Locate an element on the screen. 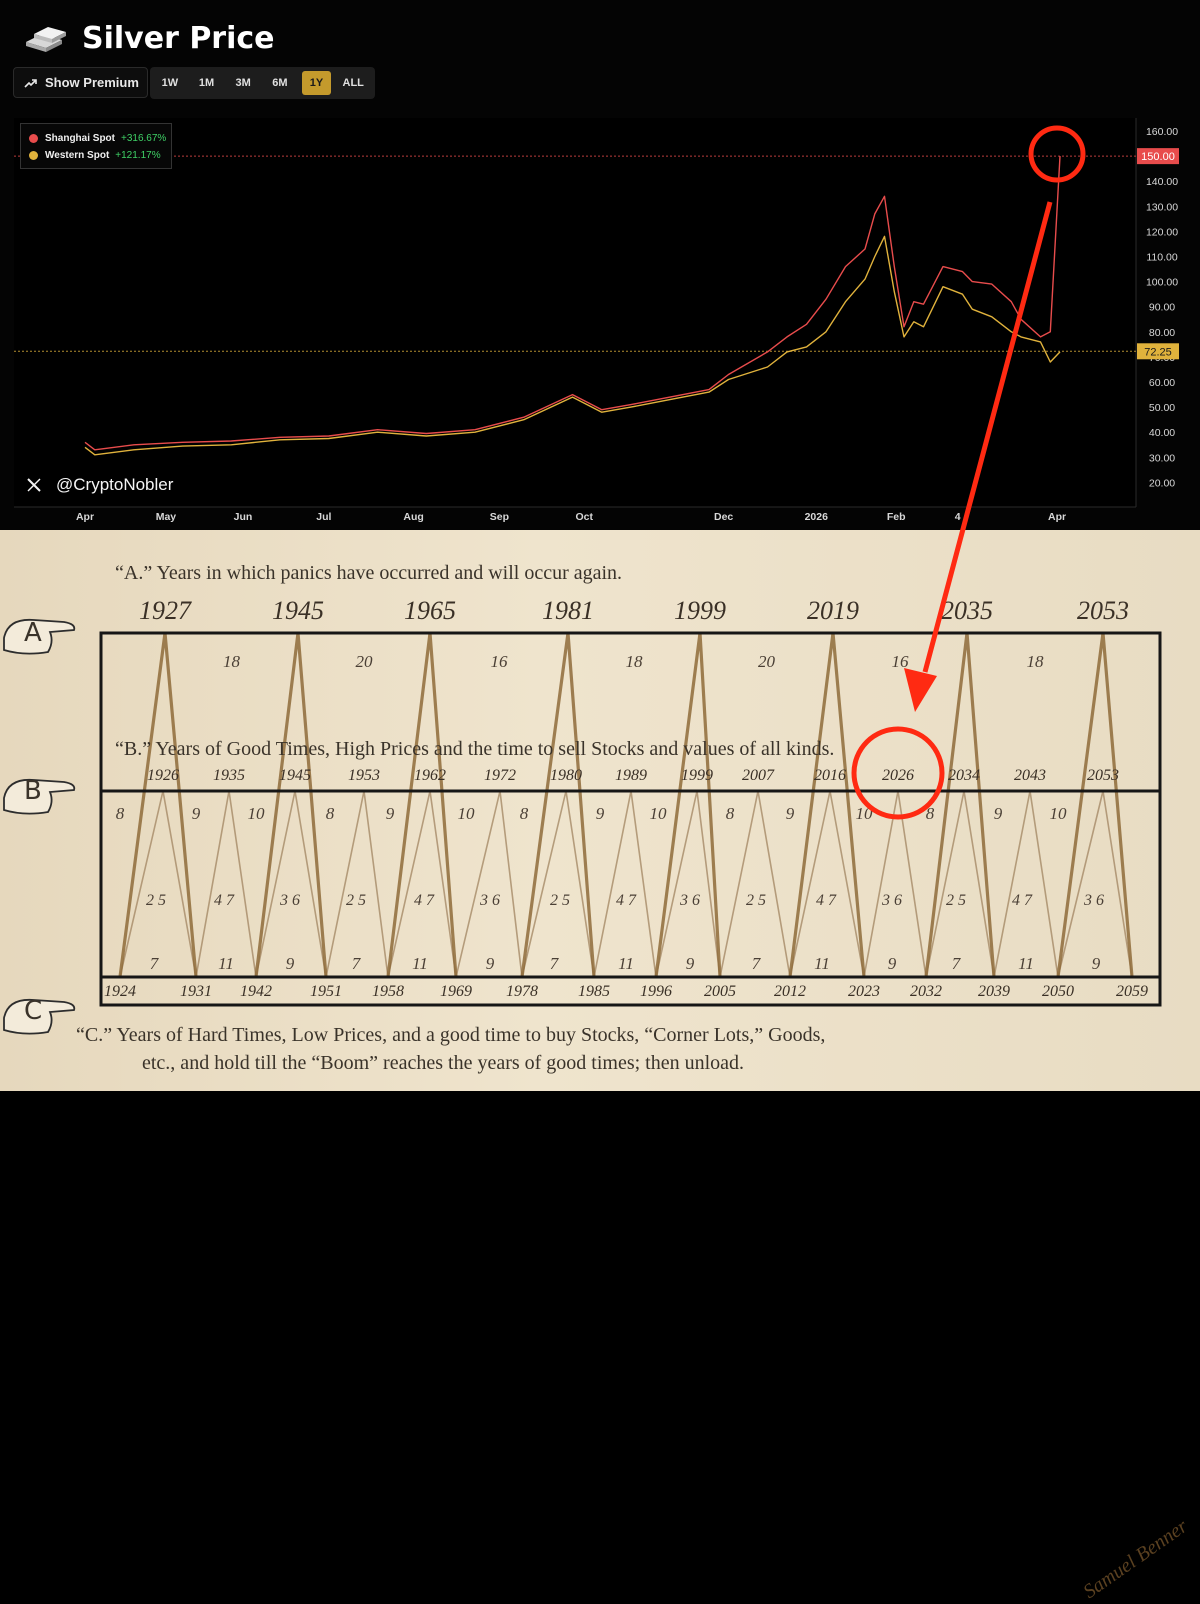  hard-times-year-label: 2005 is located at coordinates (720, 991).